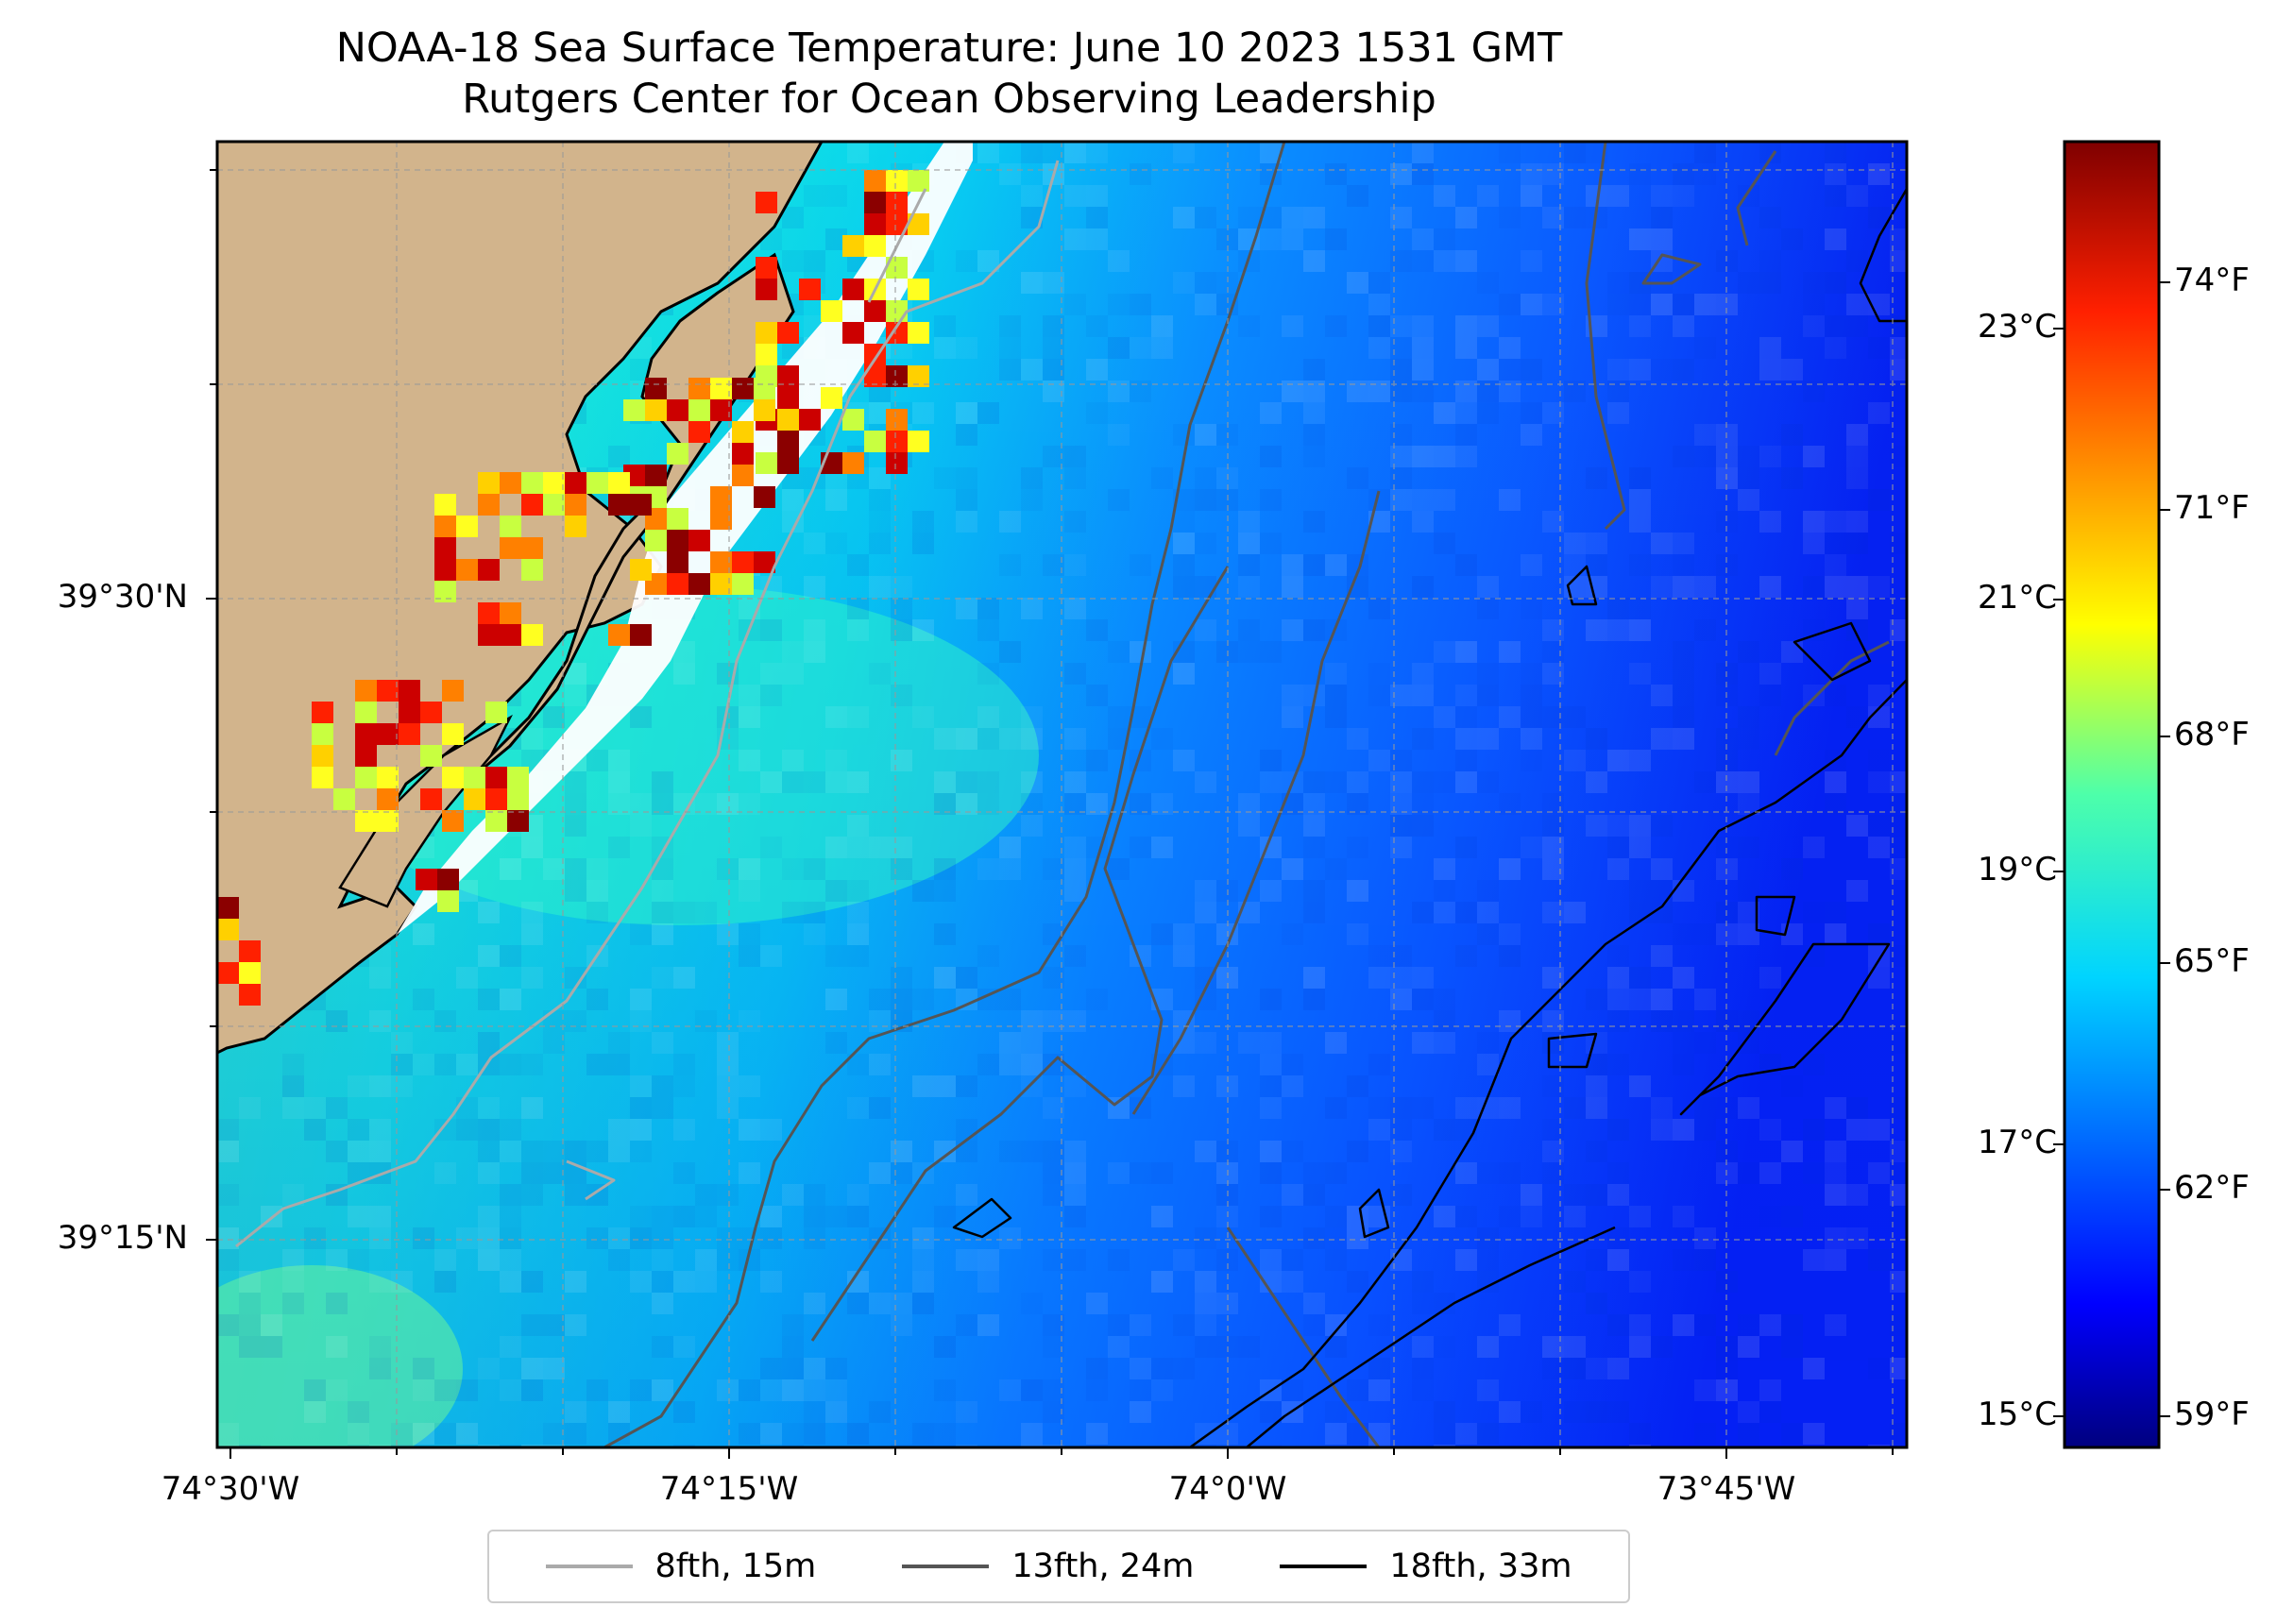 The width and height of the screenshot is (2294, 1624). Describe the element at coordinates (735, 1566) in the screenshot. I see `legend-label-8fth: 8fth, 15m` at that location.